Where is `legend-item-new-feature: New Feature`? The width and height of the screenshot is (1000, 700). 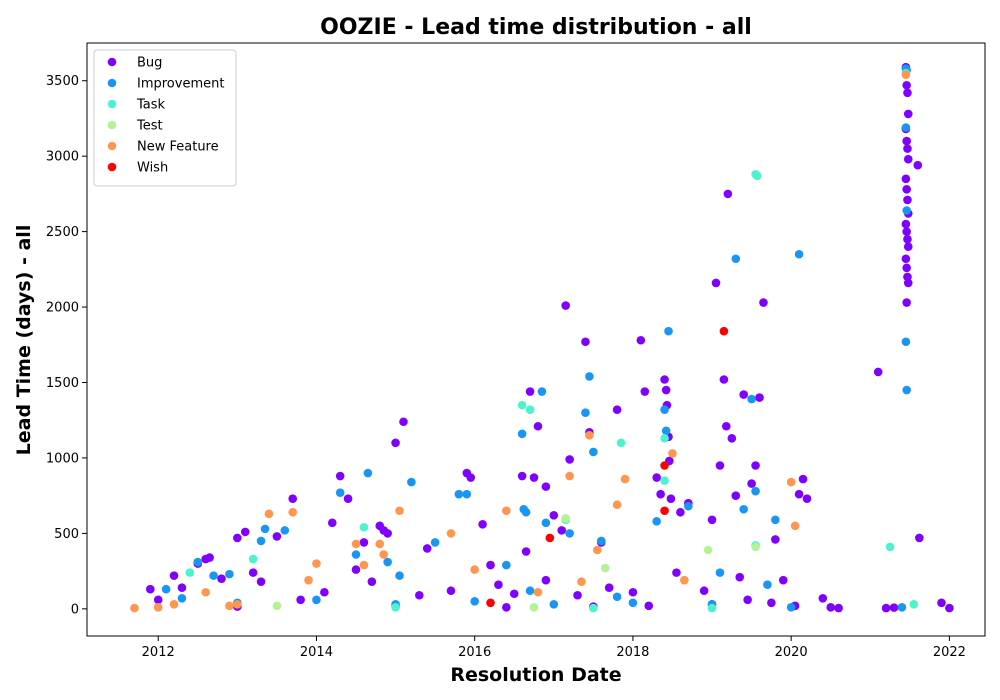
legend-item-new-feature: New Feature is located at coordinates (163, 147).